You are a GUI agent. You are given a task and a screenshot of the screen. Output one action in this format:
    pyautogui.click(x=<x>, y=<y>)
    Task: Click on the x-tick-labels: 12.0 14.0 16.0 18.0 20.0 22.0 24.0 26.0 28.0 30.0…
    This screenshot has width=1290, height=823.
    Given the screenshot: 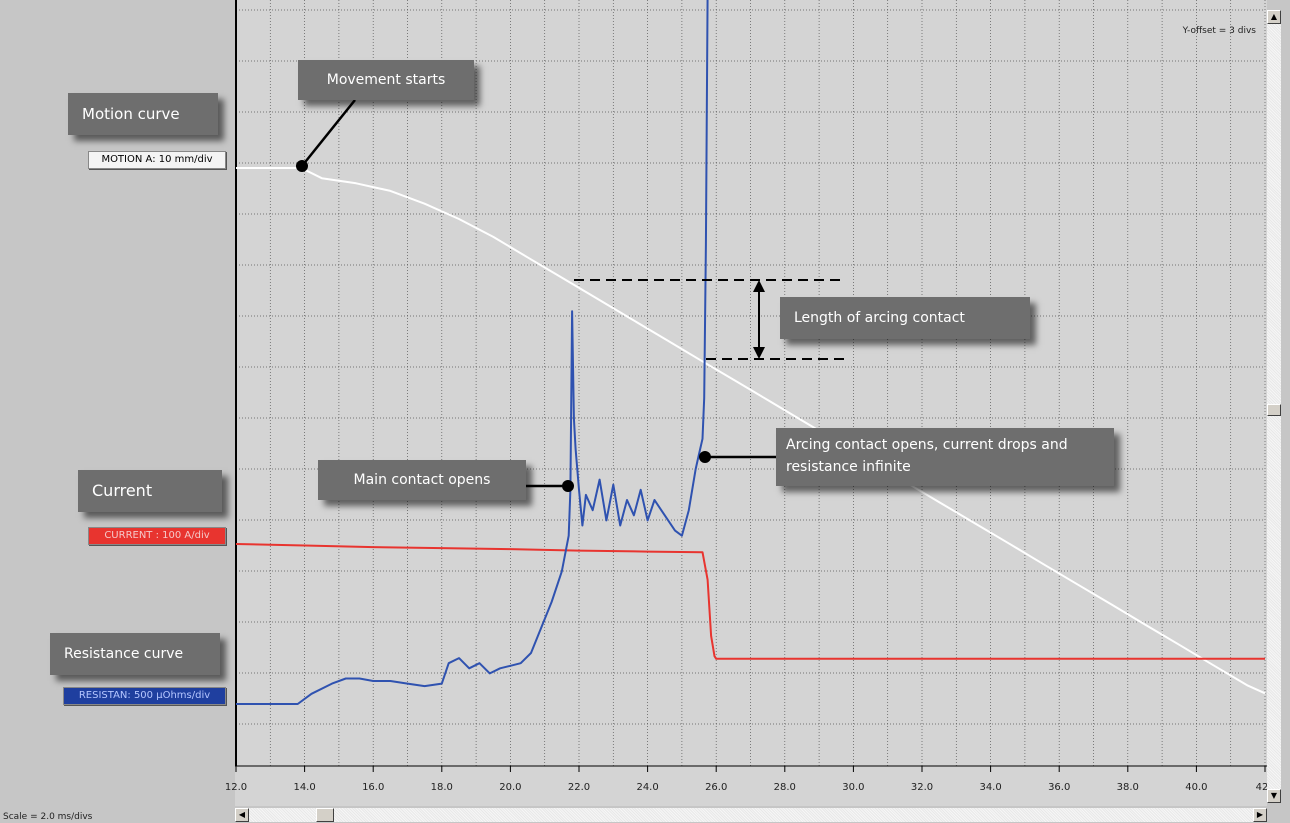 What is the action you would take?
    pyautogui.click(x=747, y=779)
    